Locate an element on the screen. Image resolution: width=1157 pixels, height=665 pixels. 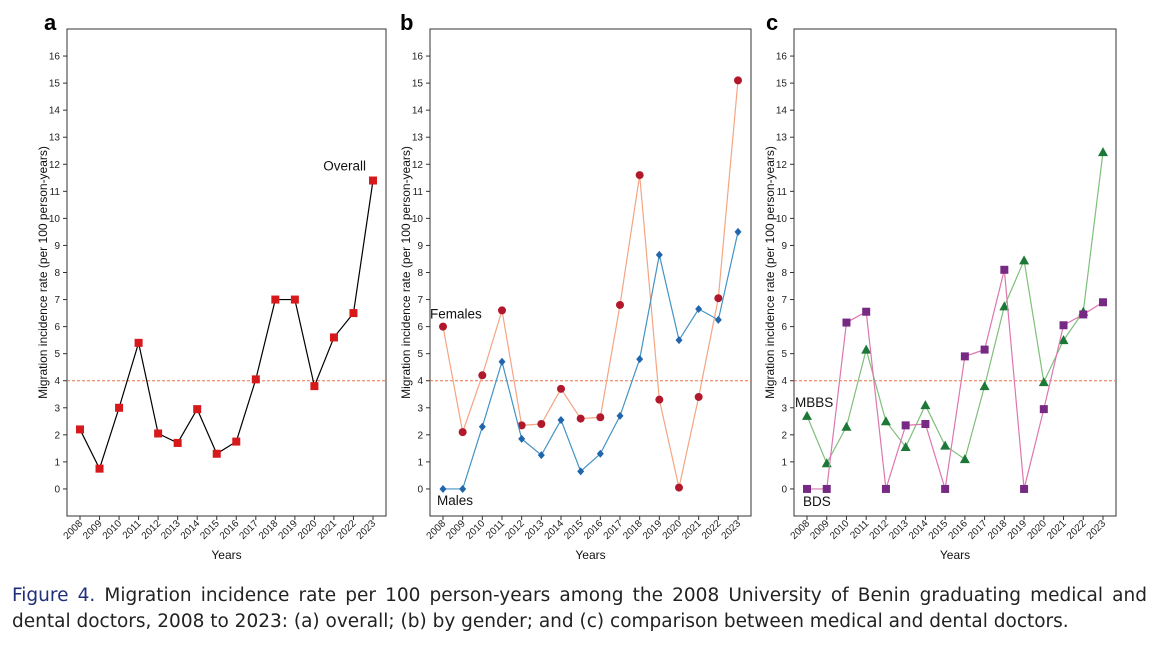
series-line-bds is located at coordinates (955, 379).